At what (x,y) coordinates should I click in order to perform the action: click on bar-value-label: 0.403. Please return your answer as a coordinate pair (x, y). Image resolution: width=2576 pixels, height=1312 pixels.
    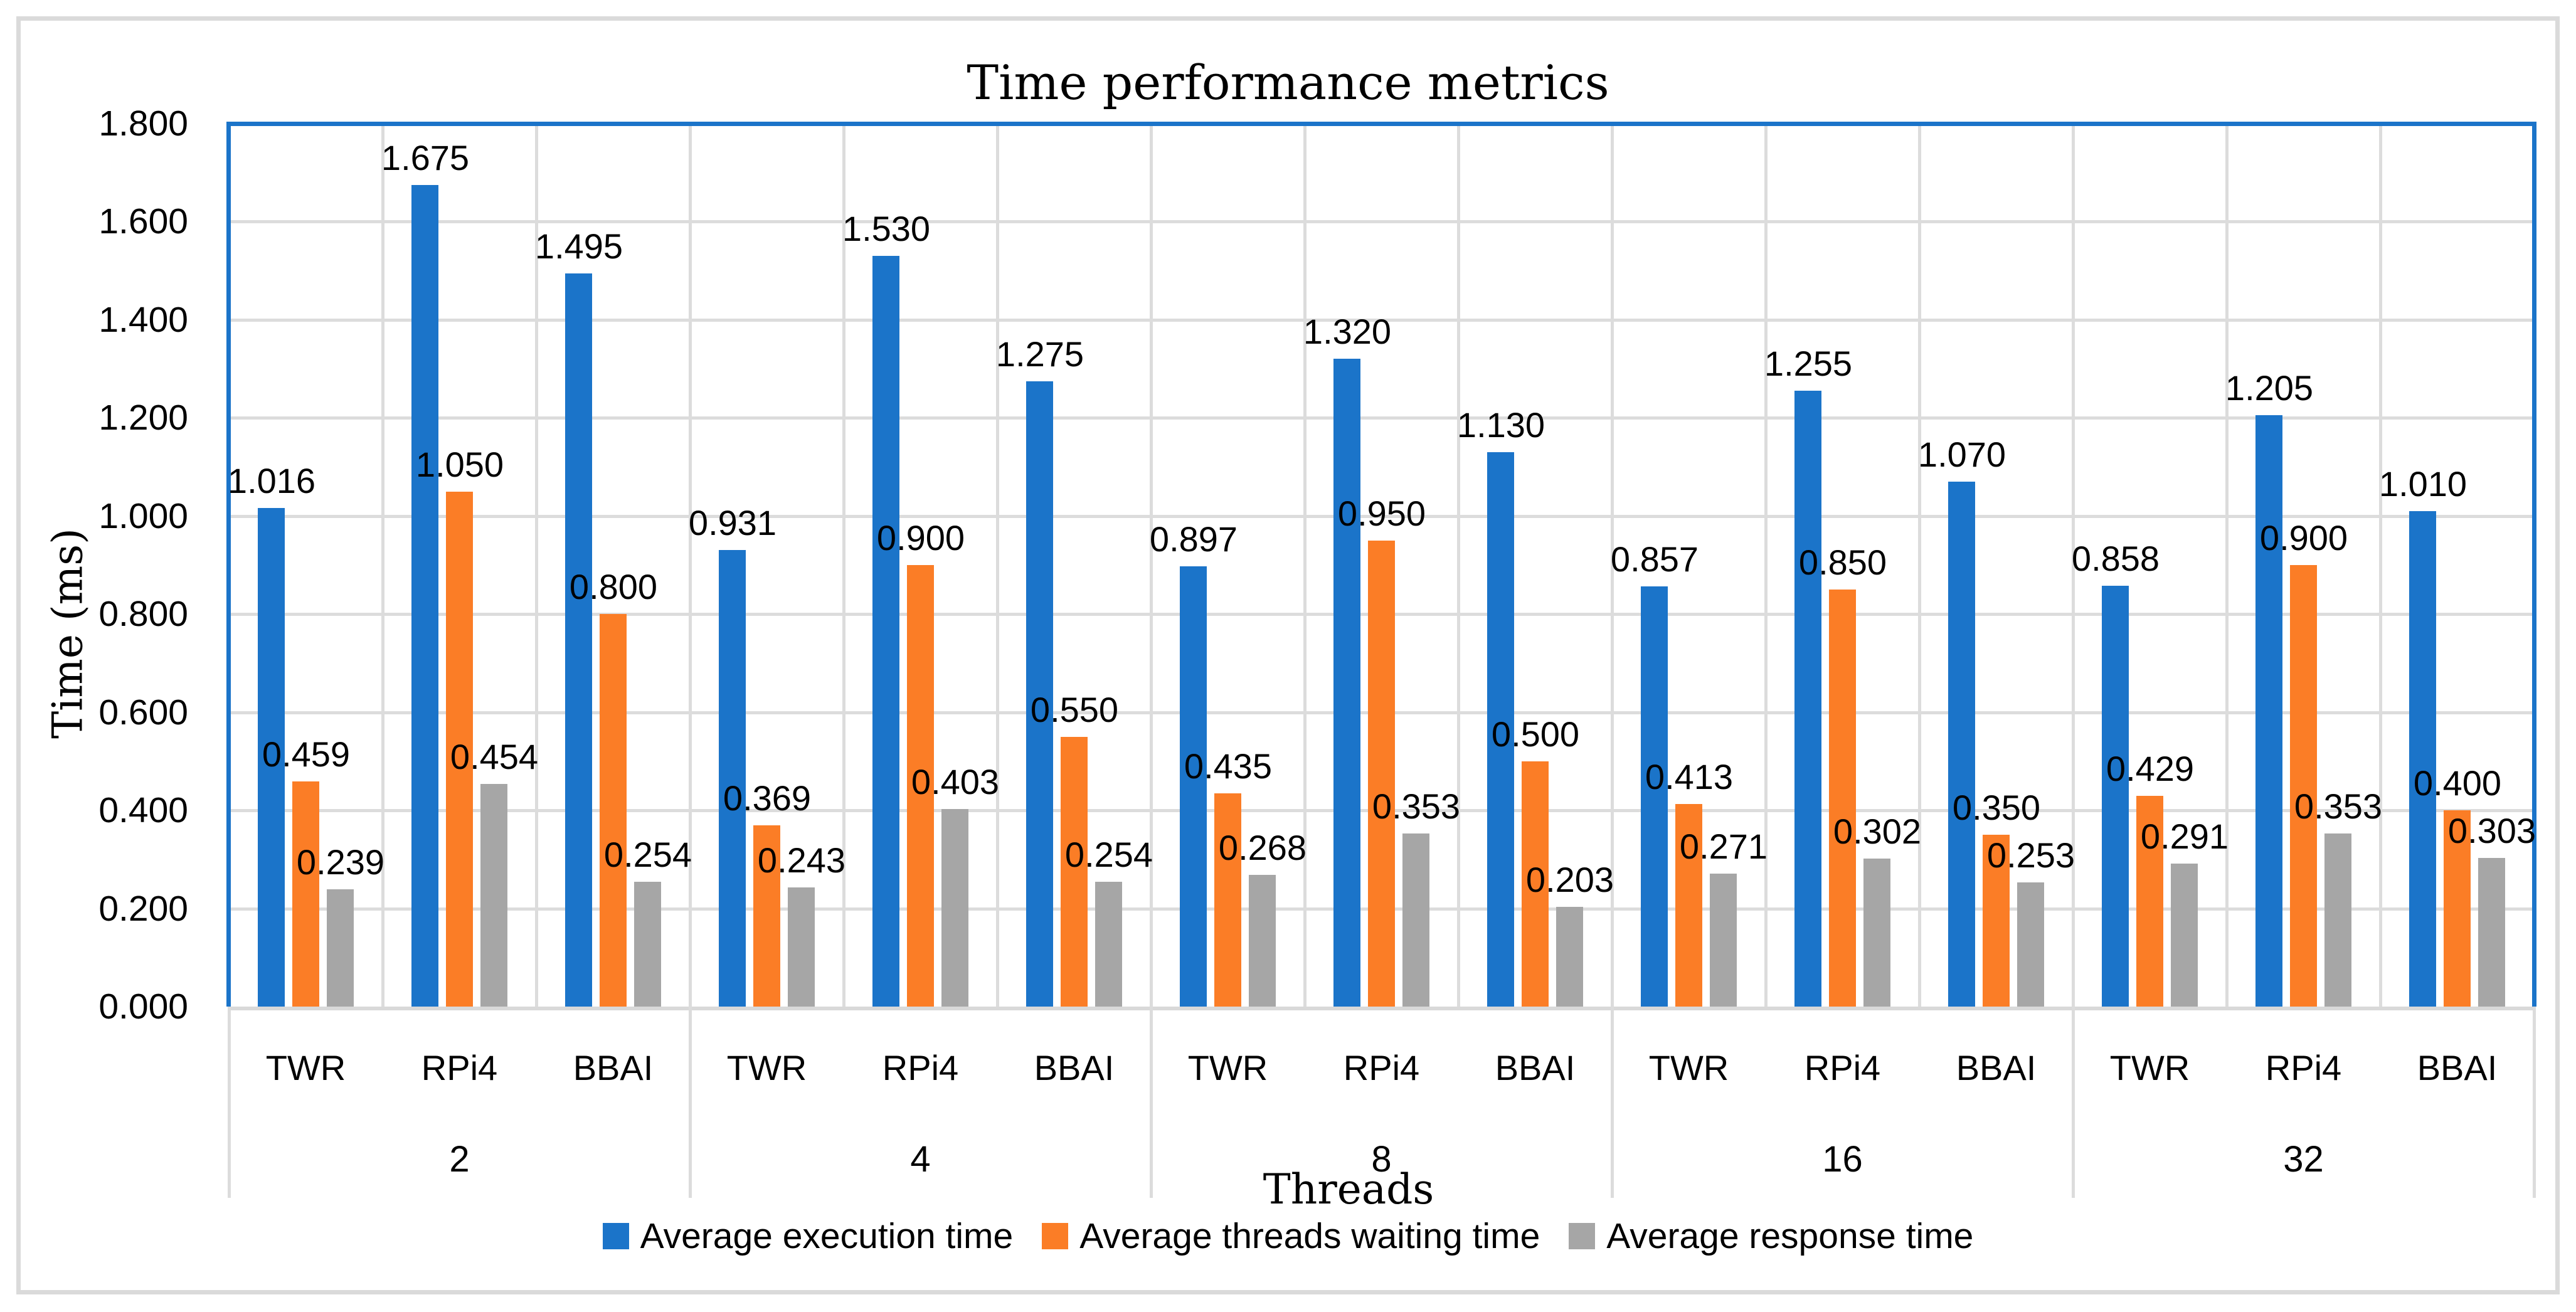
    Looking at the image, I should click on (955, 781).